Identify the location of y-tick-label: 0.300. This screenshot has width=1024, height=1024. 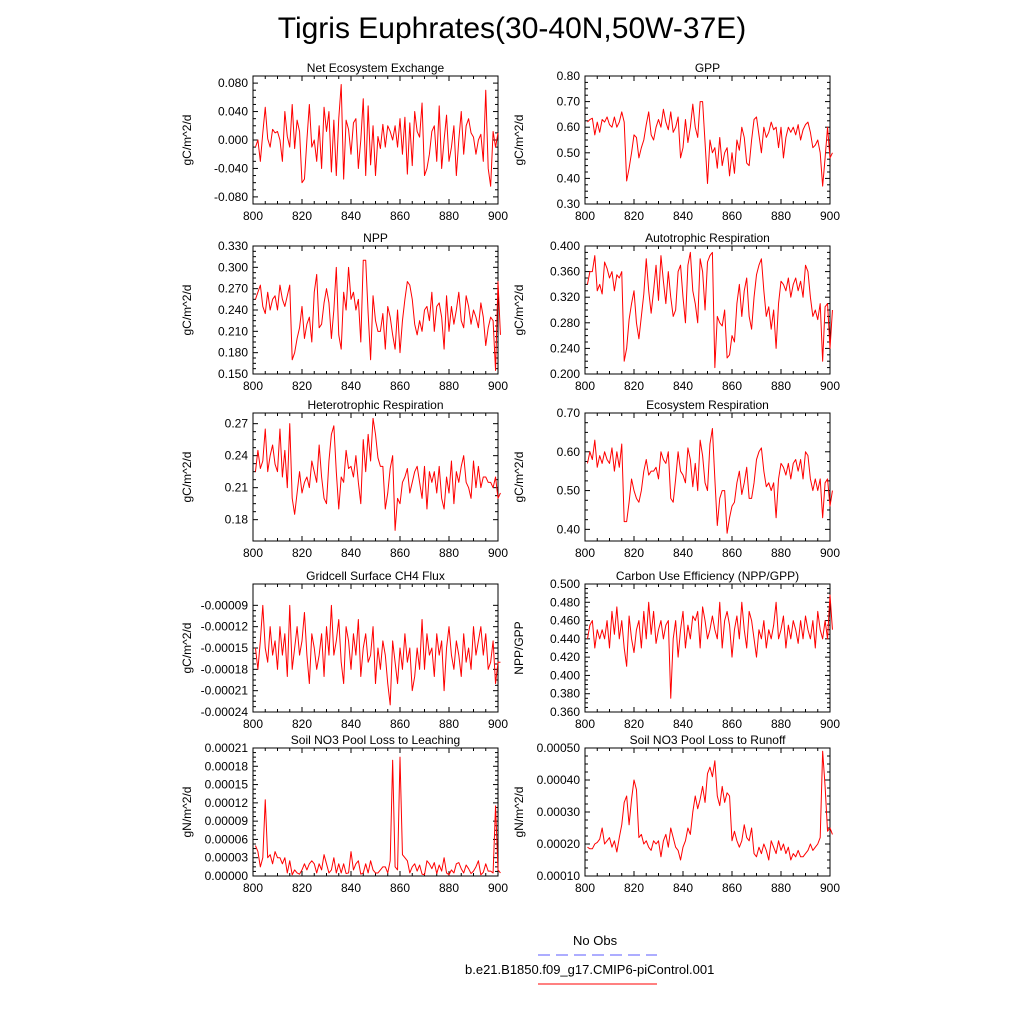
(233, 267).